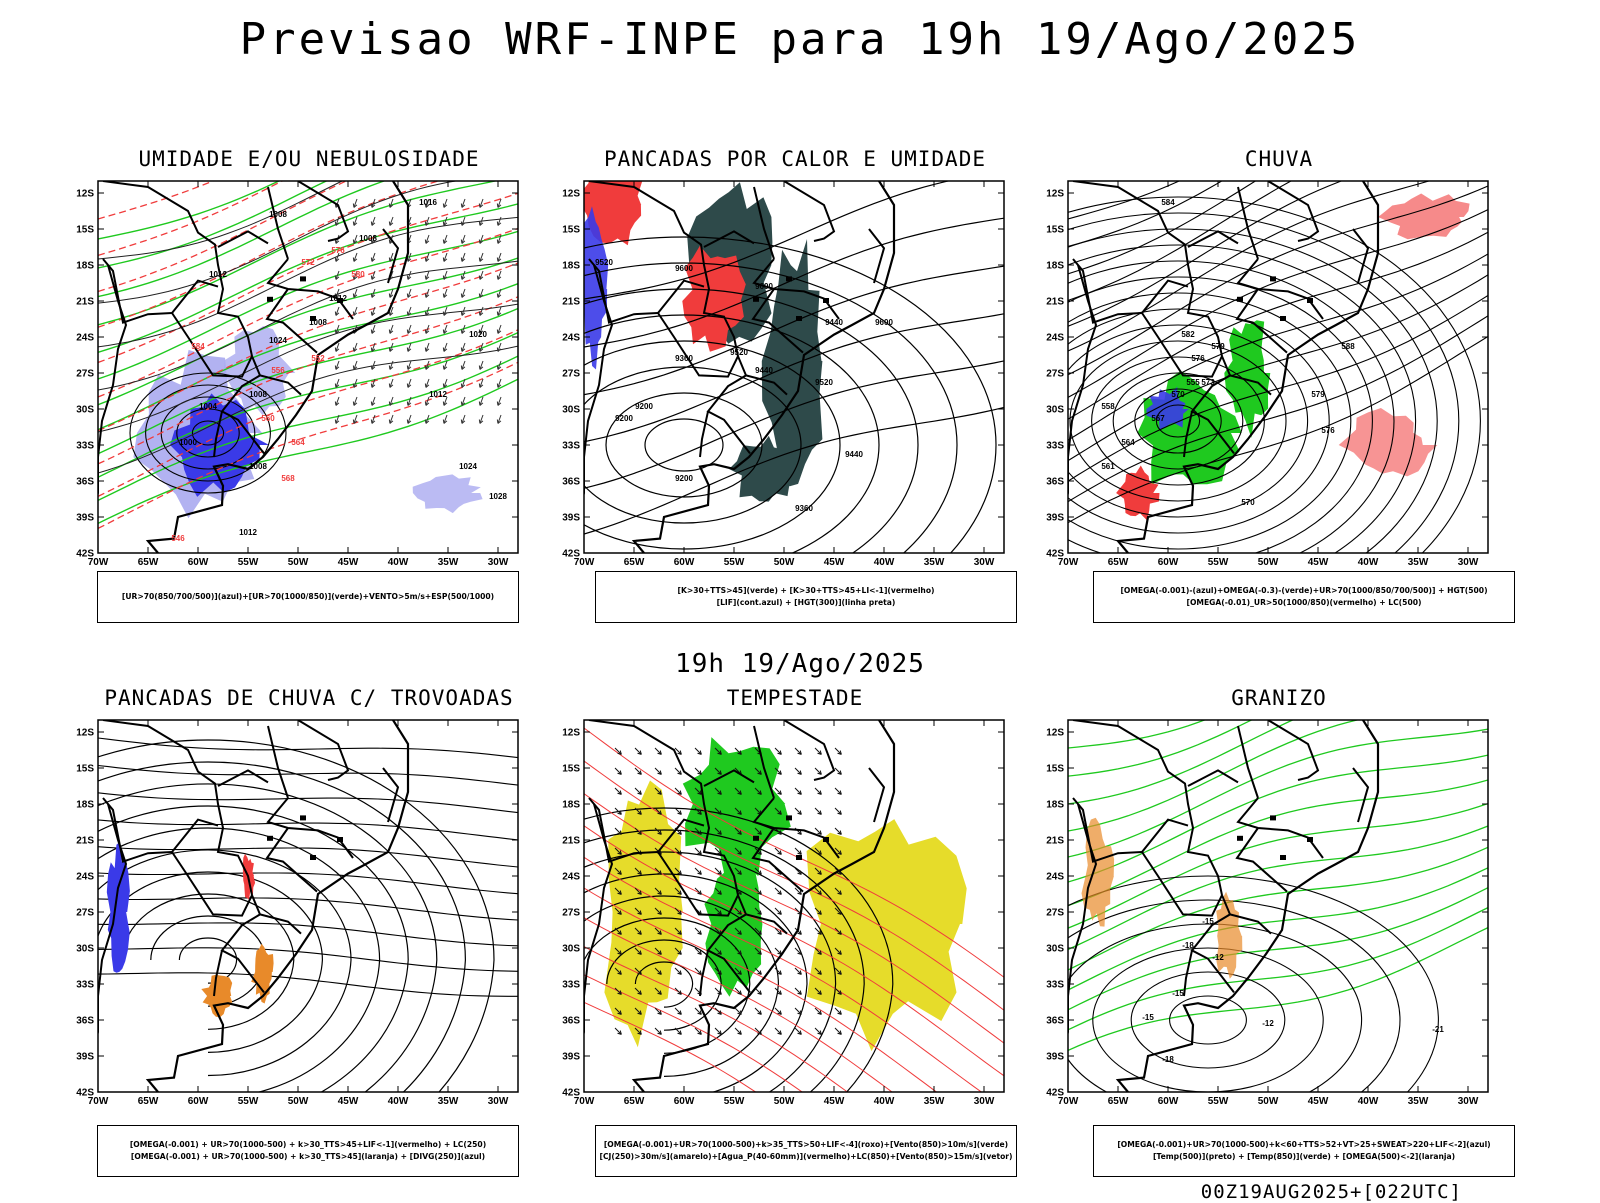  Describe the element at coordinates (1328, 430) in the screenshot. I see `contour-label: 576` at that location.